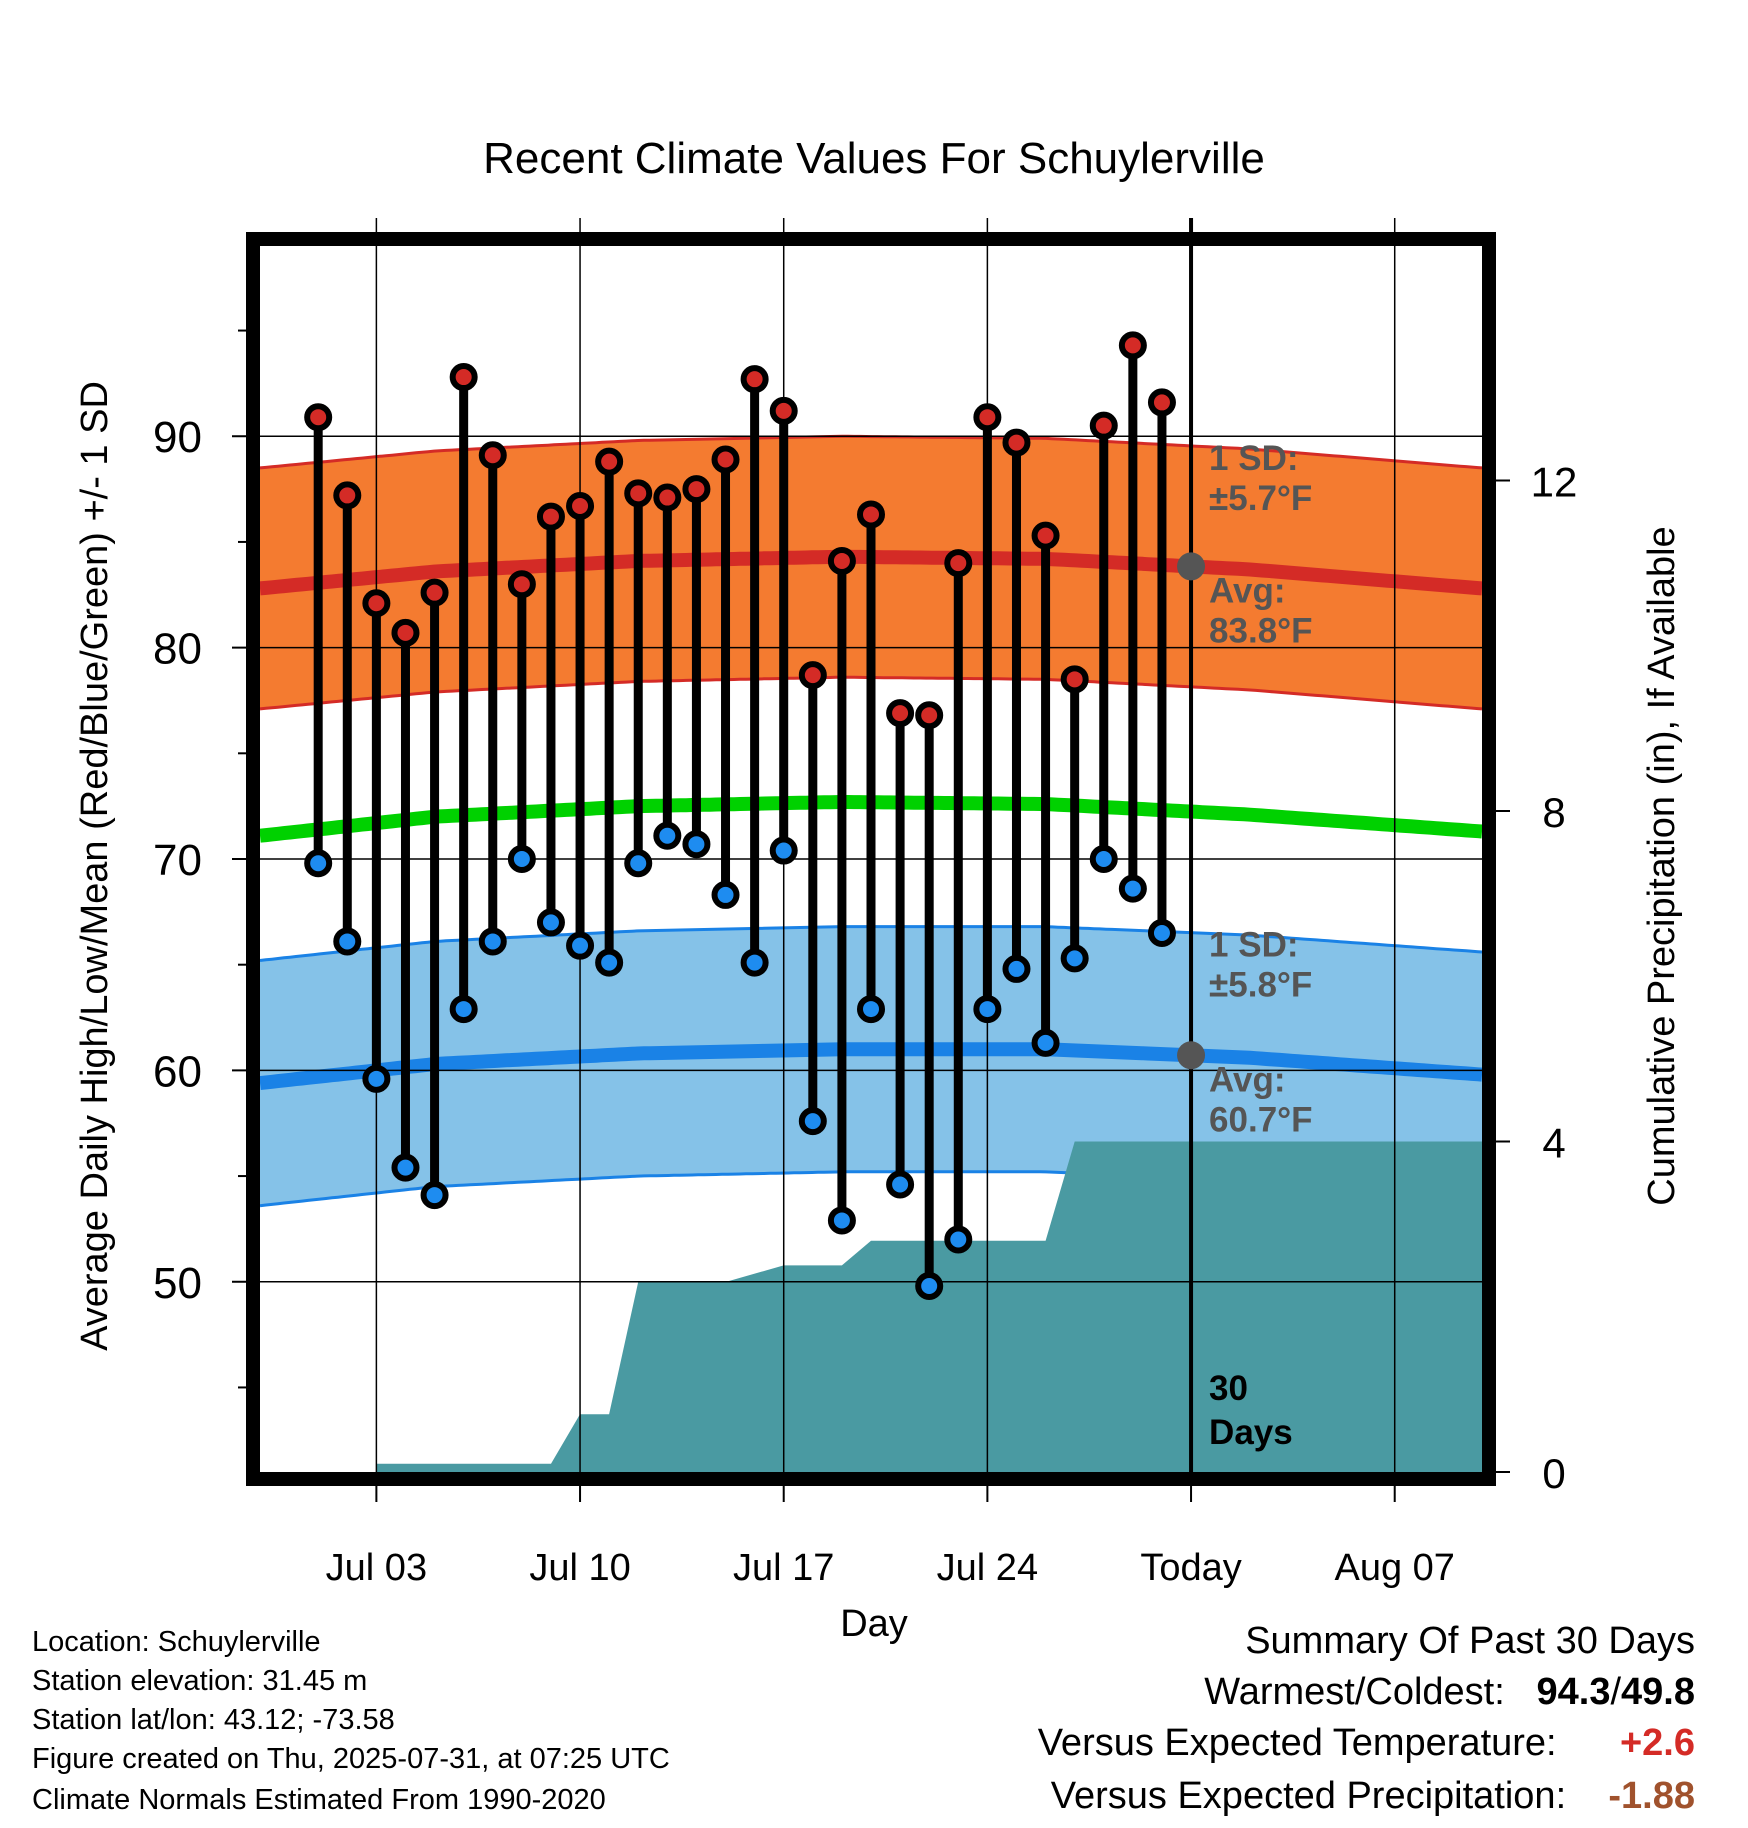 Image resolution: width=1748 pixels, height=1828 pixels. I want to click on high-sd-label: 1 SD:, so click(1253, 458).